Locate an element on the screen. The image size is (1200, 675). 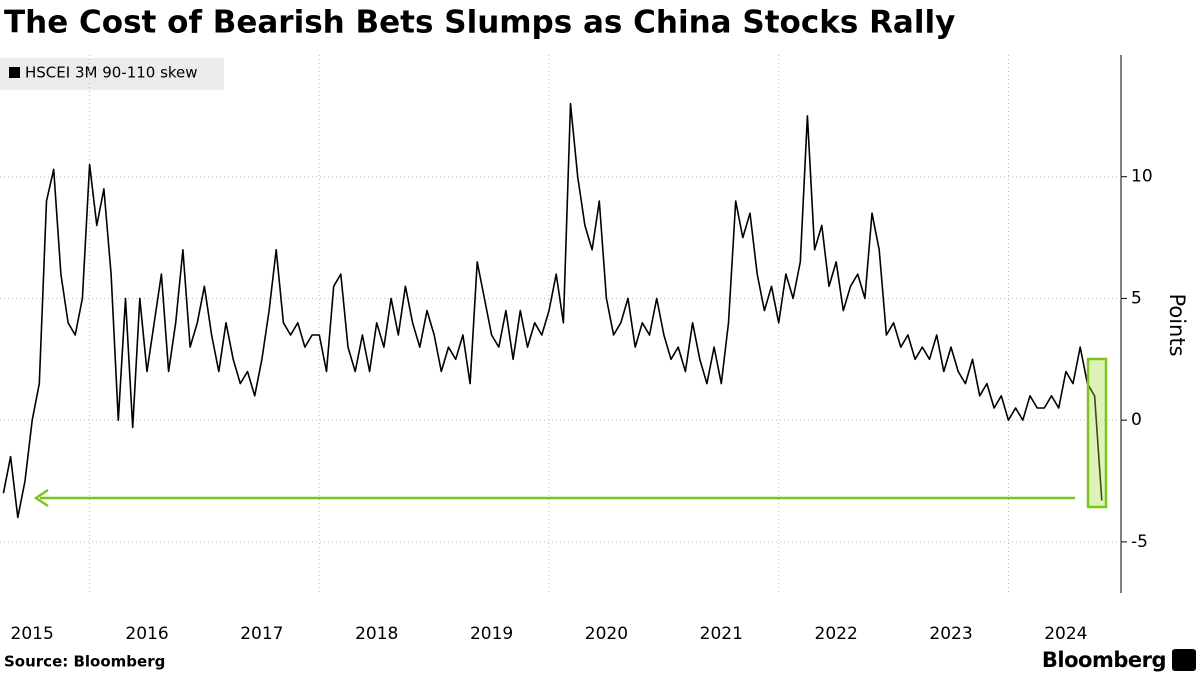
arrow-head is located at coordinates (41, 498).